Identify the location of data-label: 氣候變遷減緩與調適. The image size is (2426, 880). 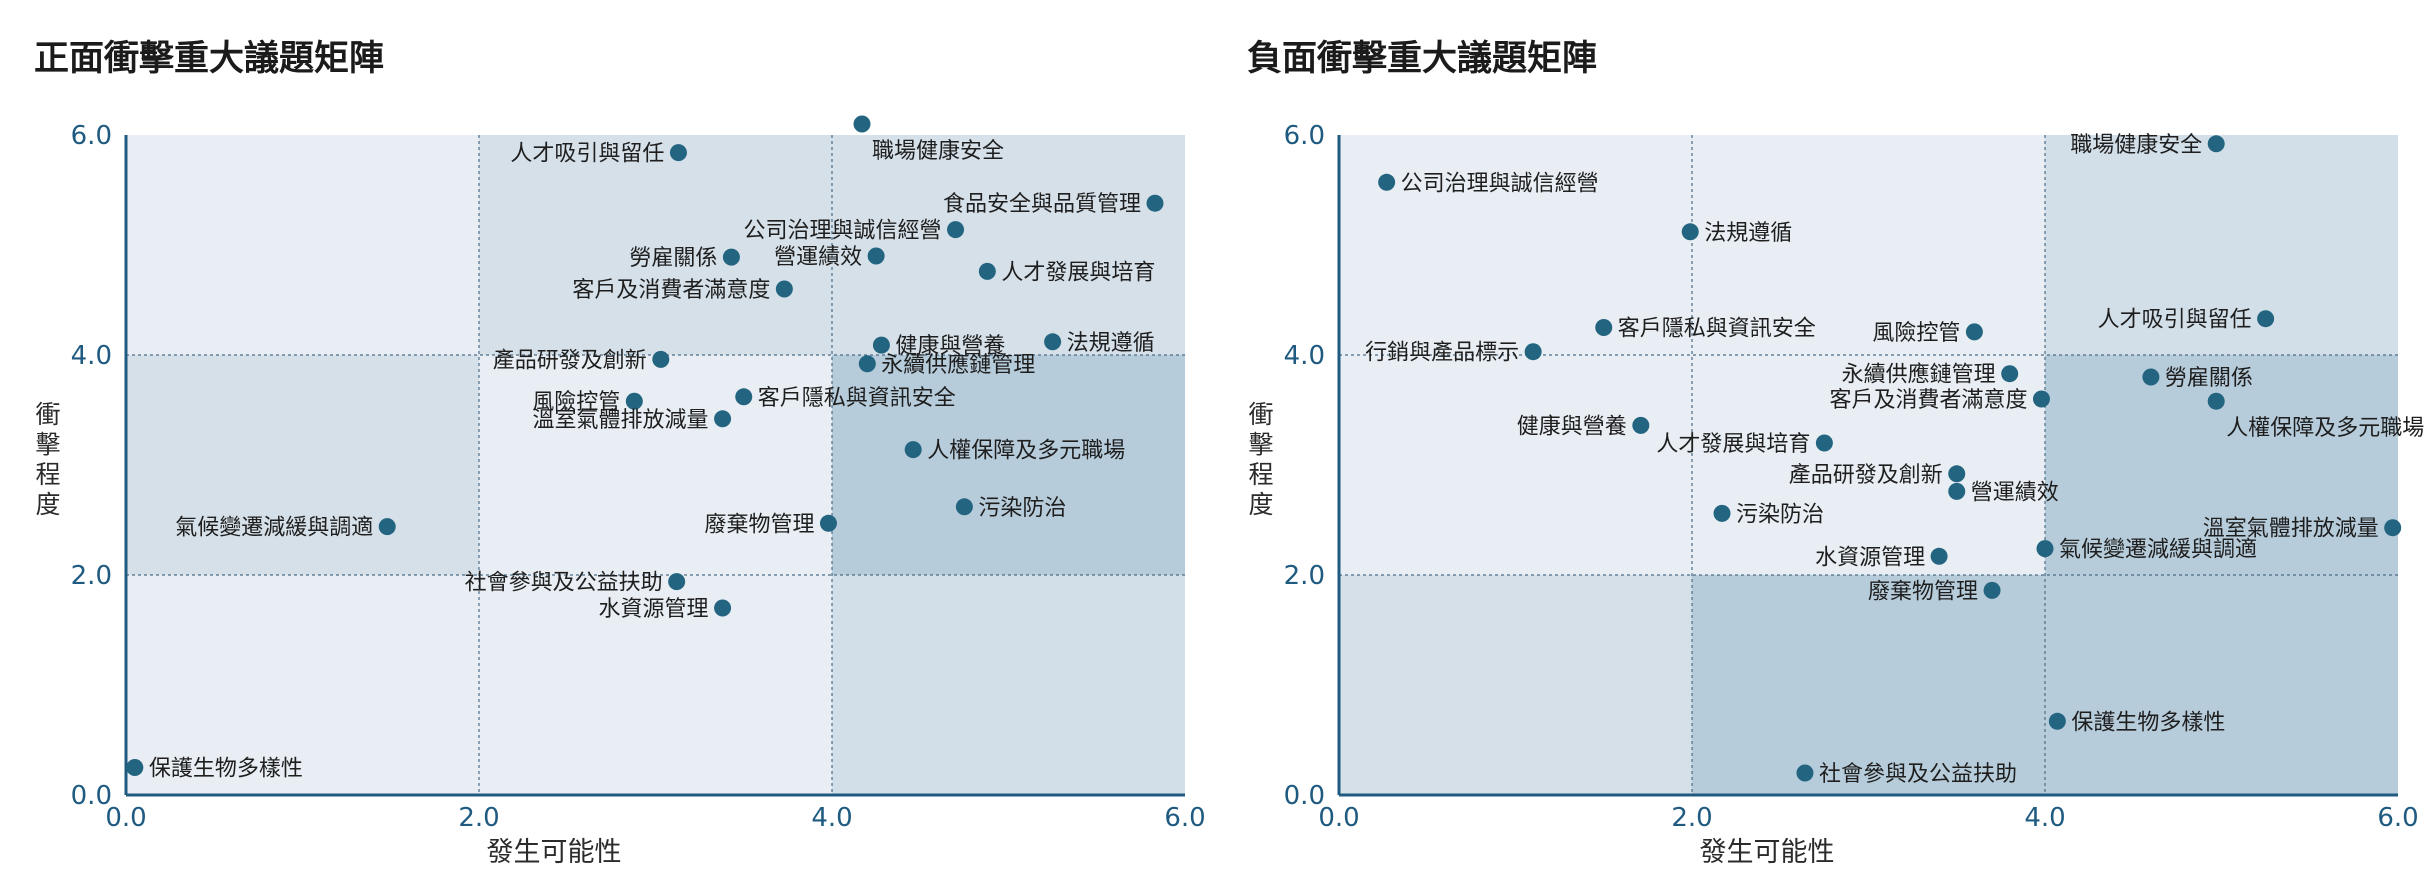
(2158, 550).